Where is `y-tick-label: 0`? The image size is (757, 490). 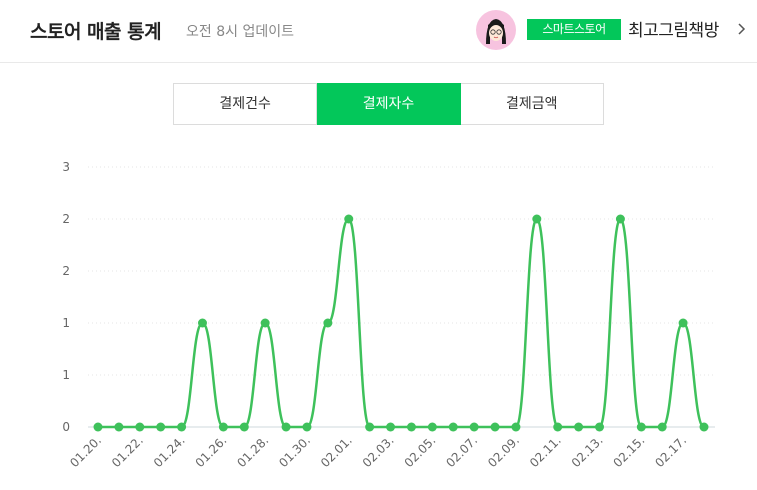
y-tick-label: 0 is located at coordinates (66, 427).